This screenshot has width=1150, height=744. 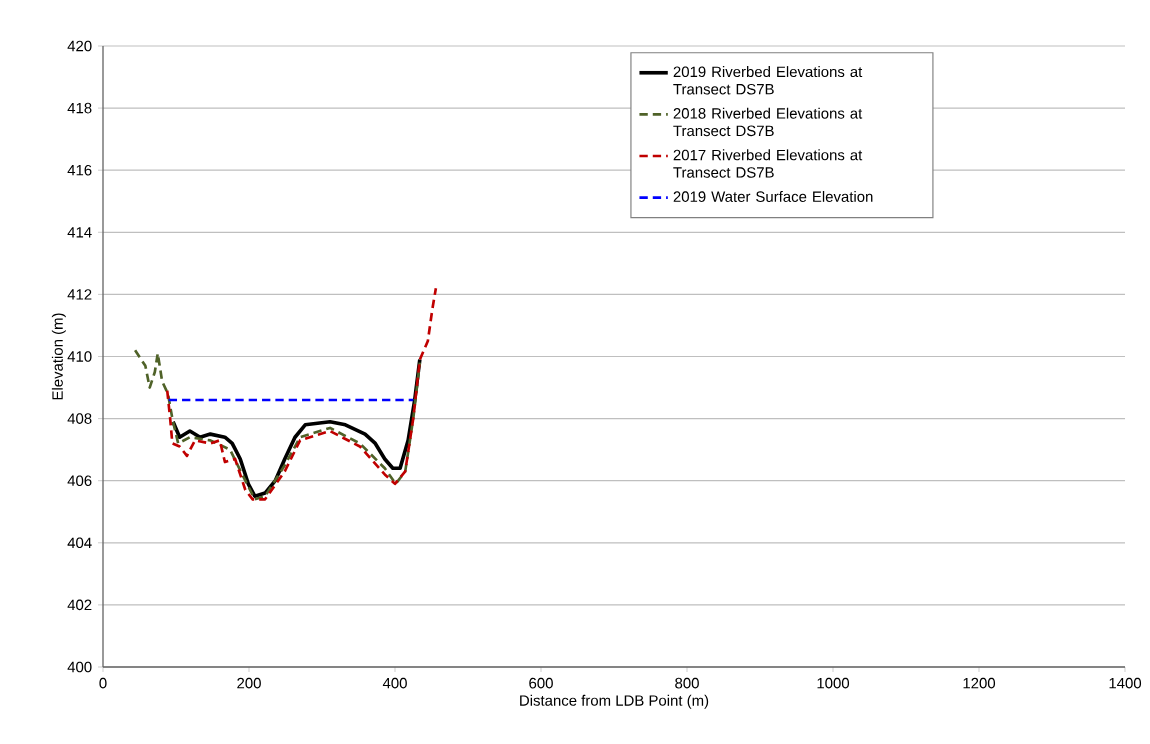 What do you see at coordinates (79, 46) in the screenshot?
I see `y-tick-label: 420` at bounding box center [79, 46].